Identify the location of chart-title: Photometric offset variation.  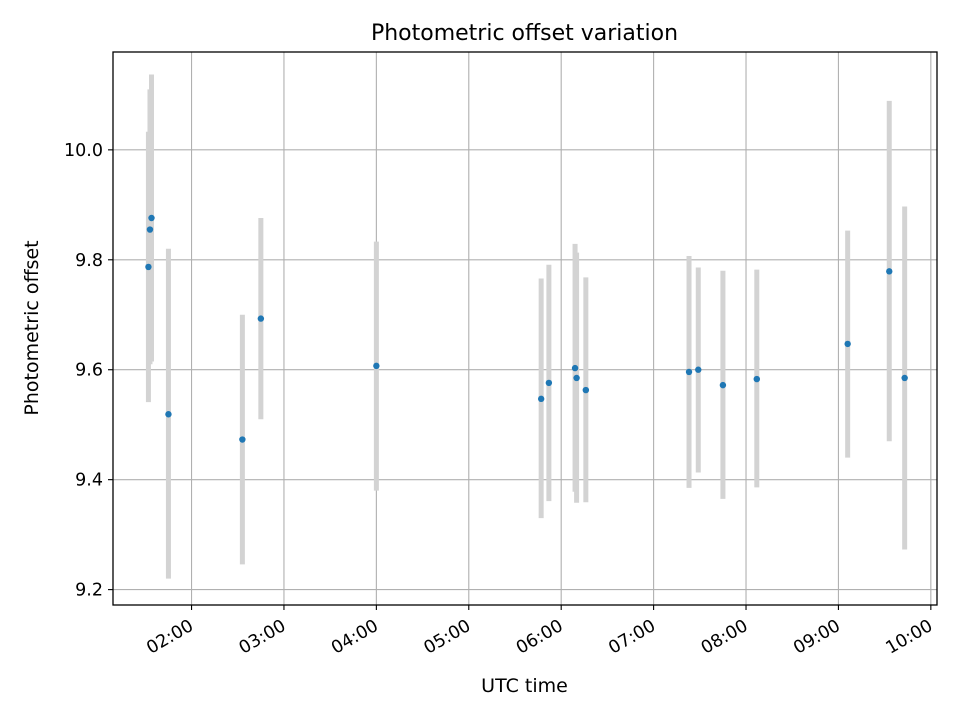
(524, 33).